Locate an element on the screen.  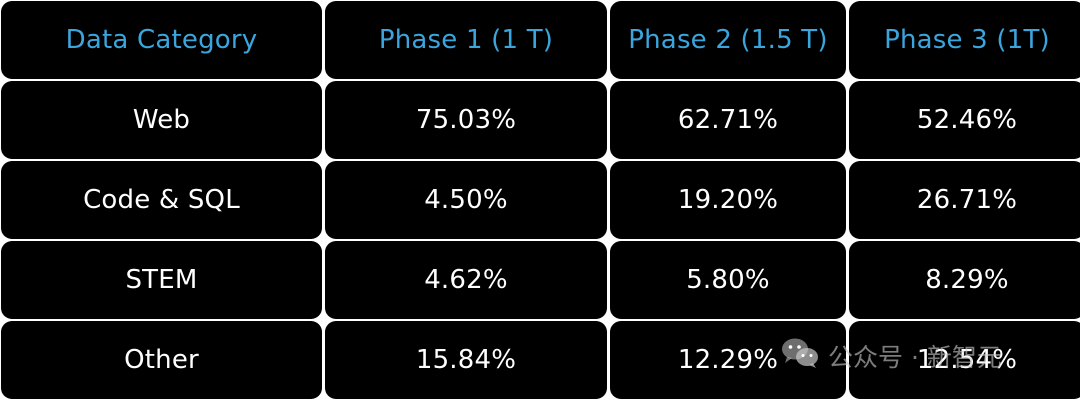
row-code-sql-phase-1: 4.50% is located at coordinates (466, 200).